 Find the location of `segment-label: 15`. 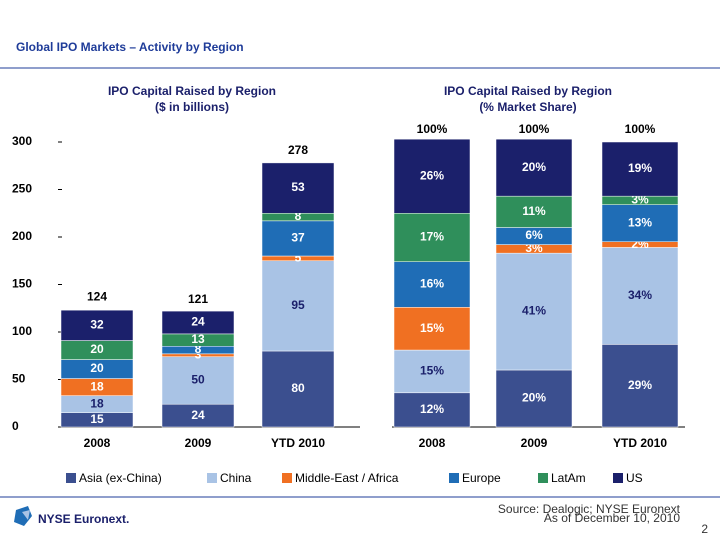

segment-label: 15 is located at coordinates (97, 419).